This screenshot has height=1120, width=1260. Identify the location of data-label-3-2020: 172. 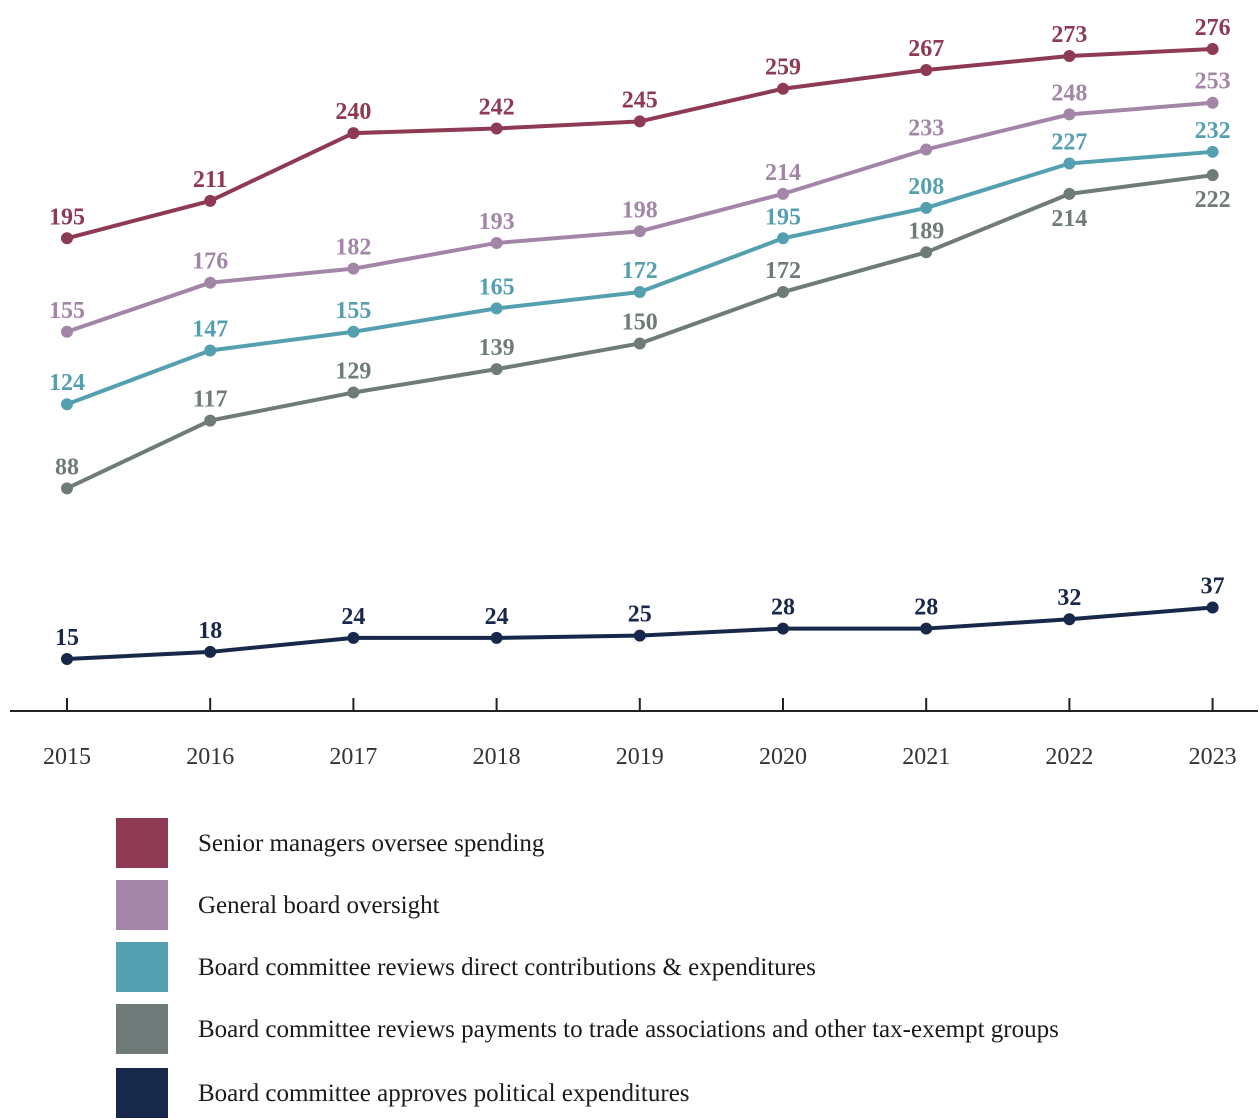
(783, 271).